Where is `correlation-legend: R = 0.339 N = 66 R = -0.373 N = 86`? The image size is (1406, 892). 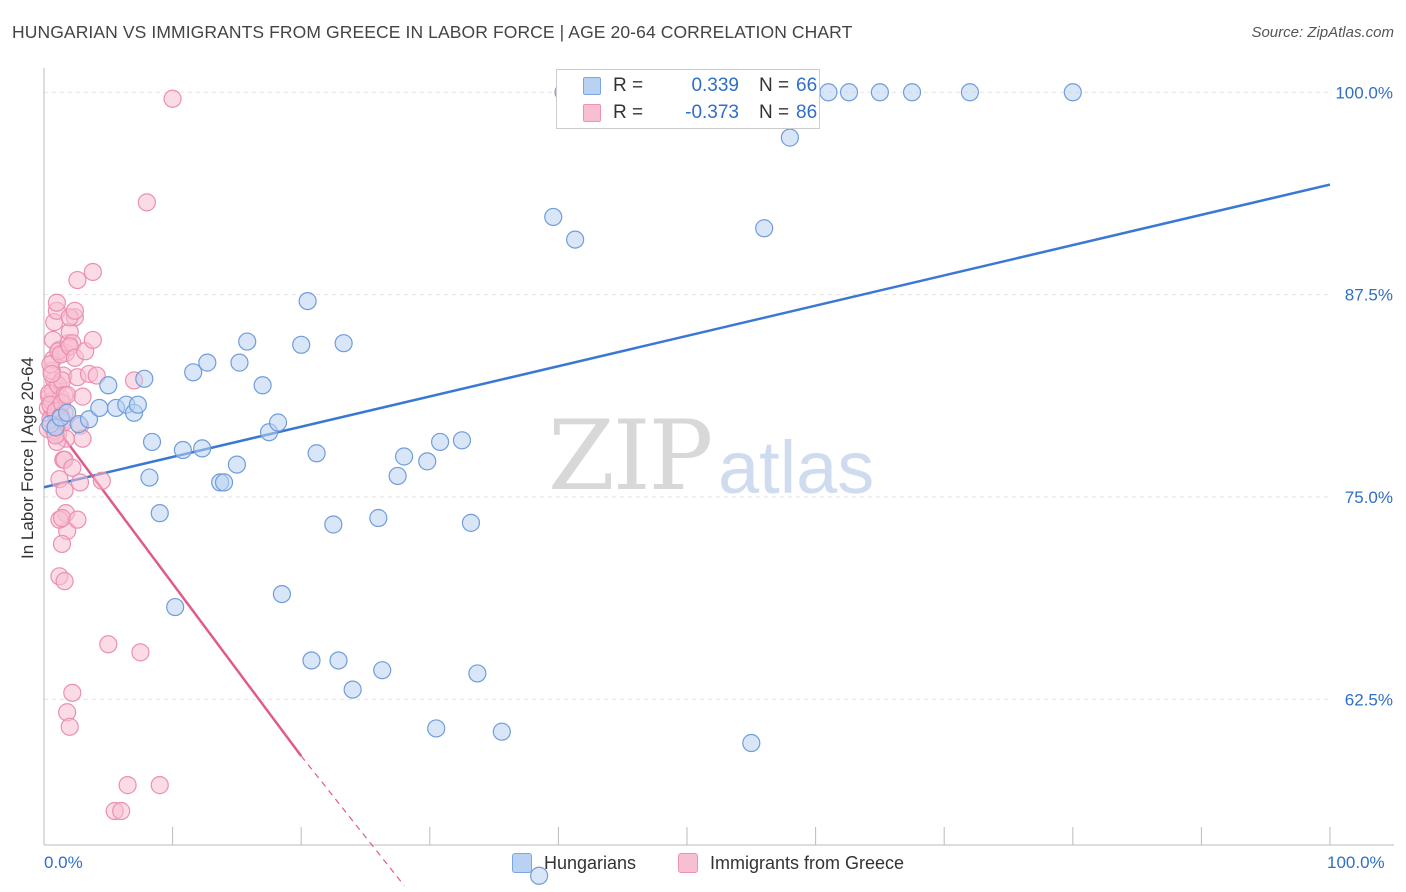
correlation-legend: R = 0.339 N = 66 R = -0.373 N = 86 is located at coordinates (688, 99).